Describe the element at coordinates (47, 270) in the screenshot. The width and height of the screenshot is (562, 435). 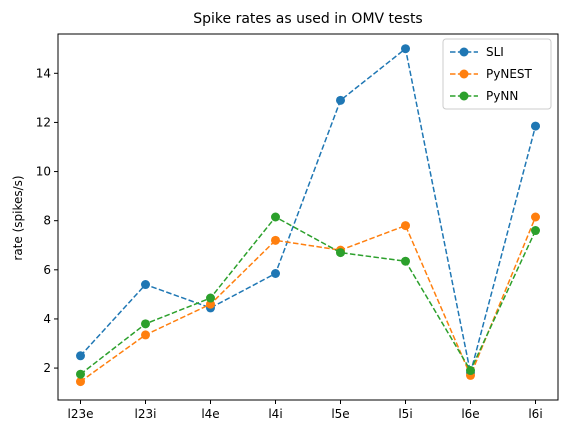
I see `y-tick-label: 6` at that location.